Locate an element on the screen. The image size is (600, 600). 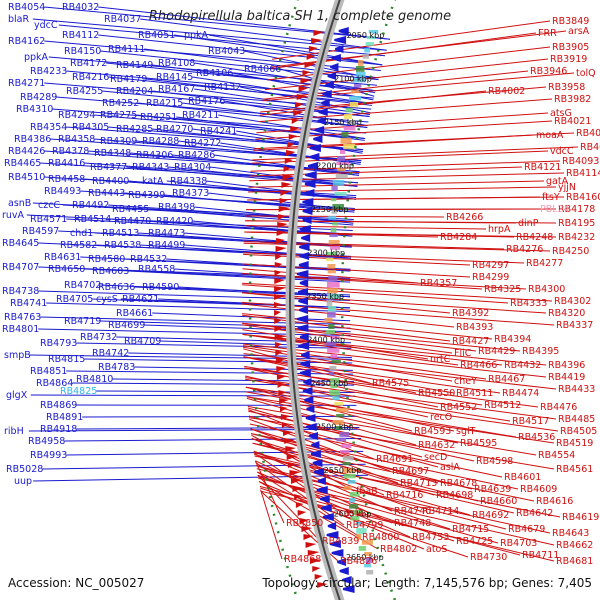
gene-label: blaR is located at coordinates (18, 19).